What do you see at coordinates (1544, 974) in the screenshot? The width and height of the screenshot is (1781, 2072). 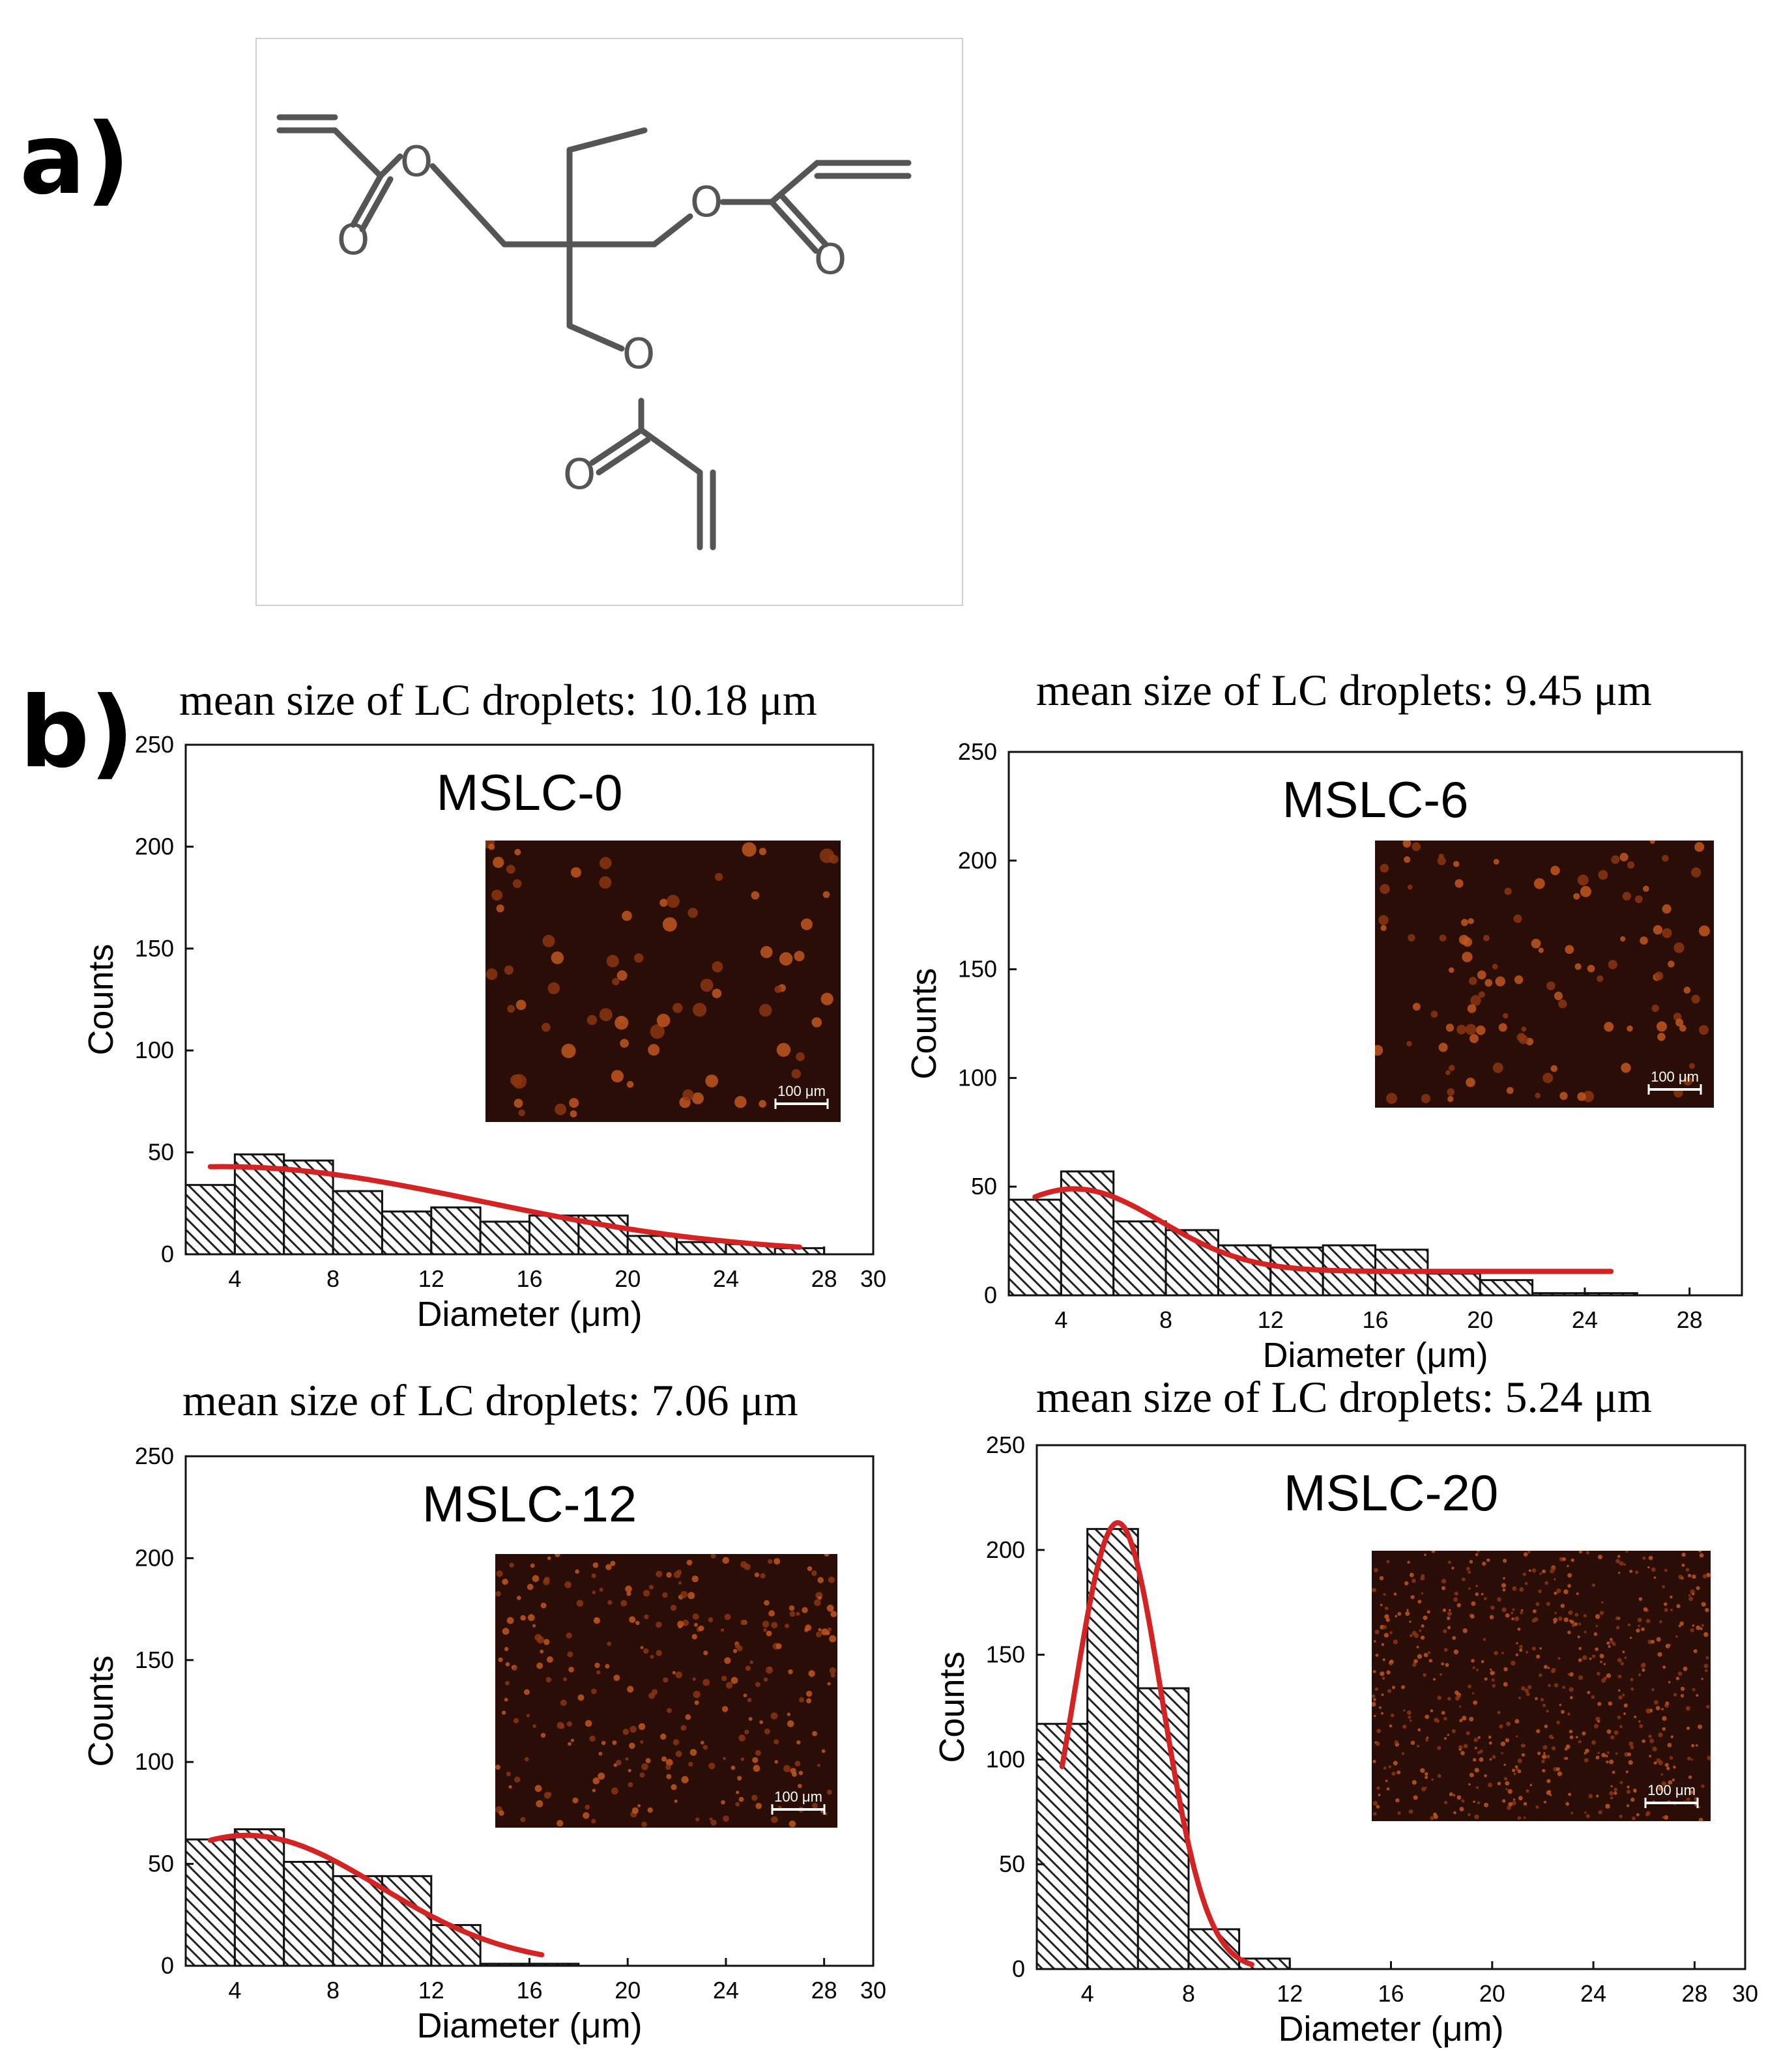 I see `microscopy-background` at bounding box center [1544, 974].